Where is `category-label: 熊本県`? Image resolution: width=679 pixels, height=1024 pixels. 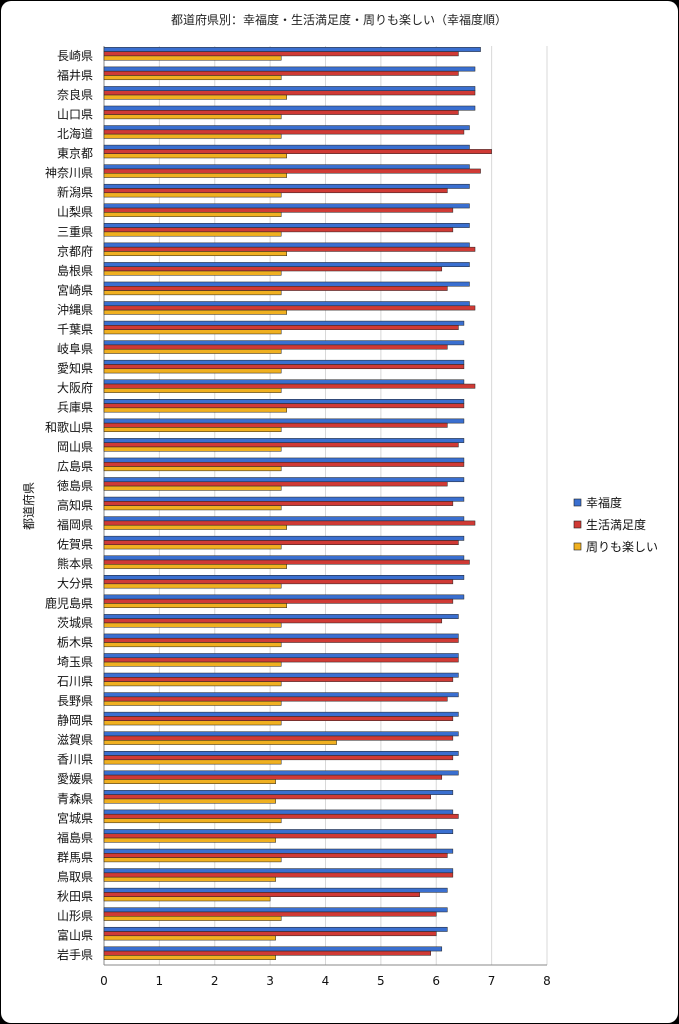
category-label: 熊本県 is located at coordinates (75, 563).